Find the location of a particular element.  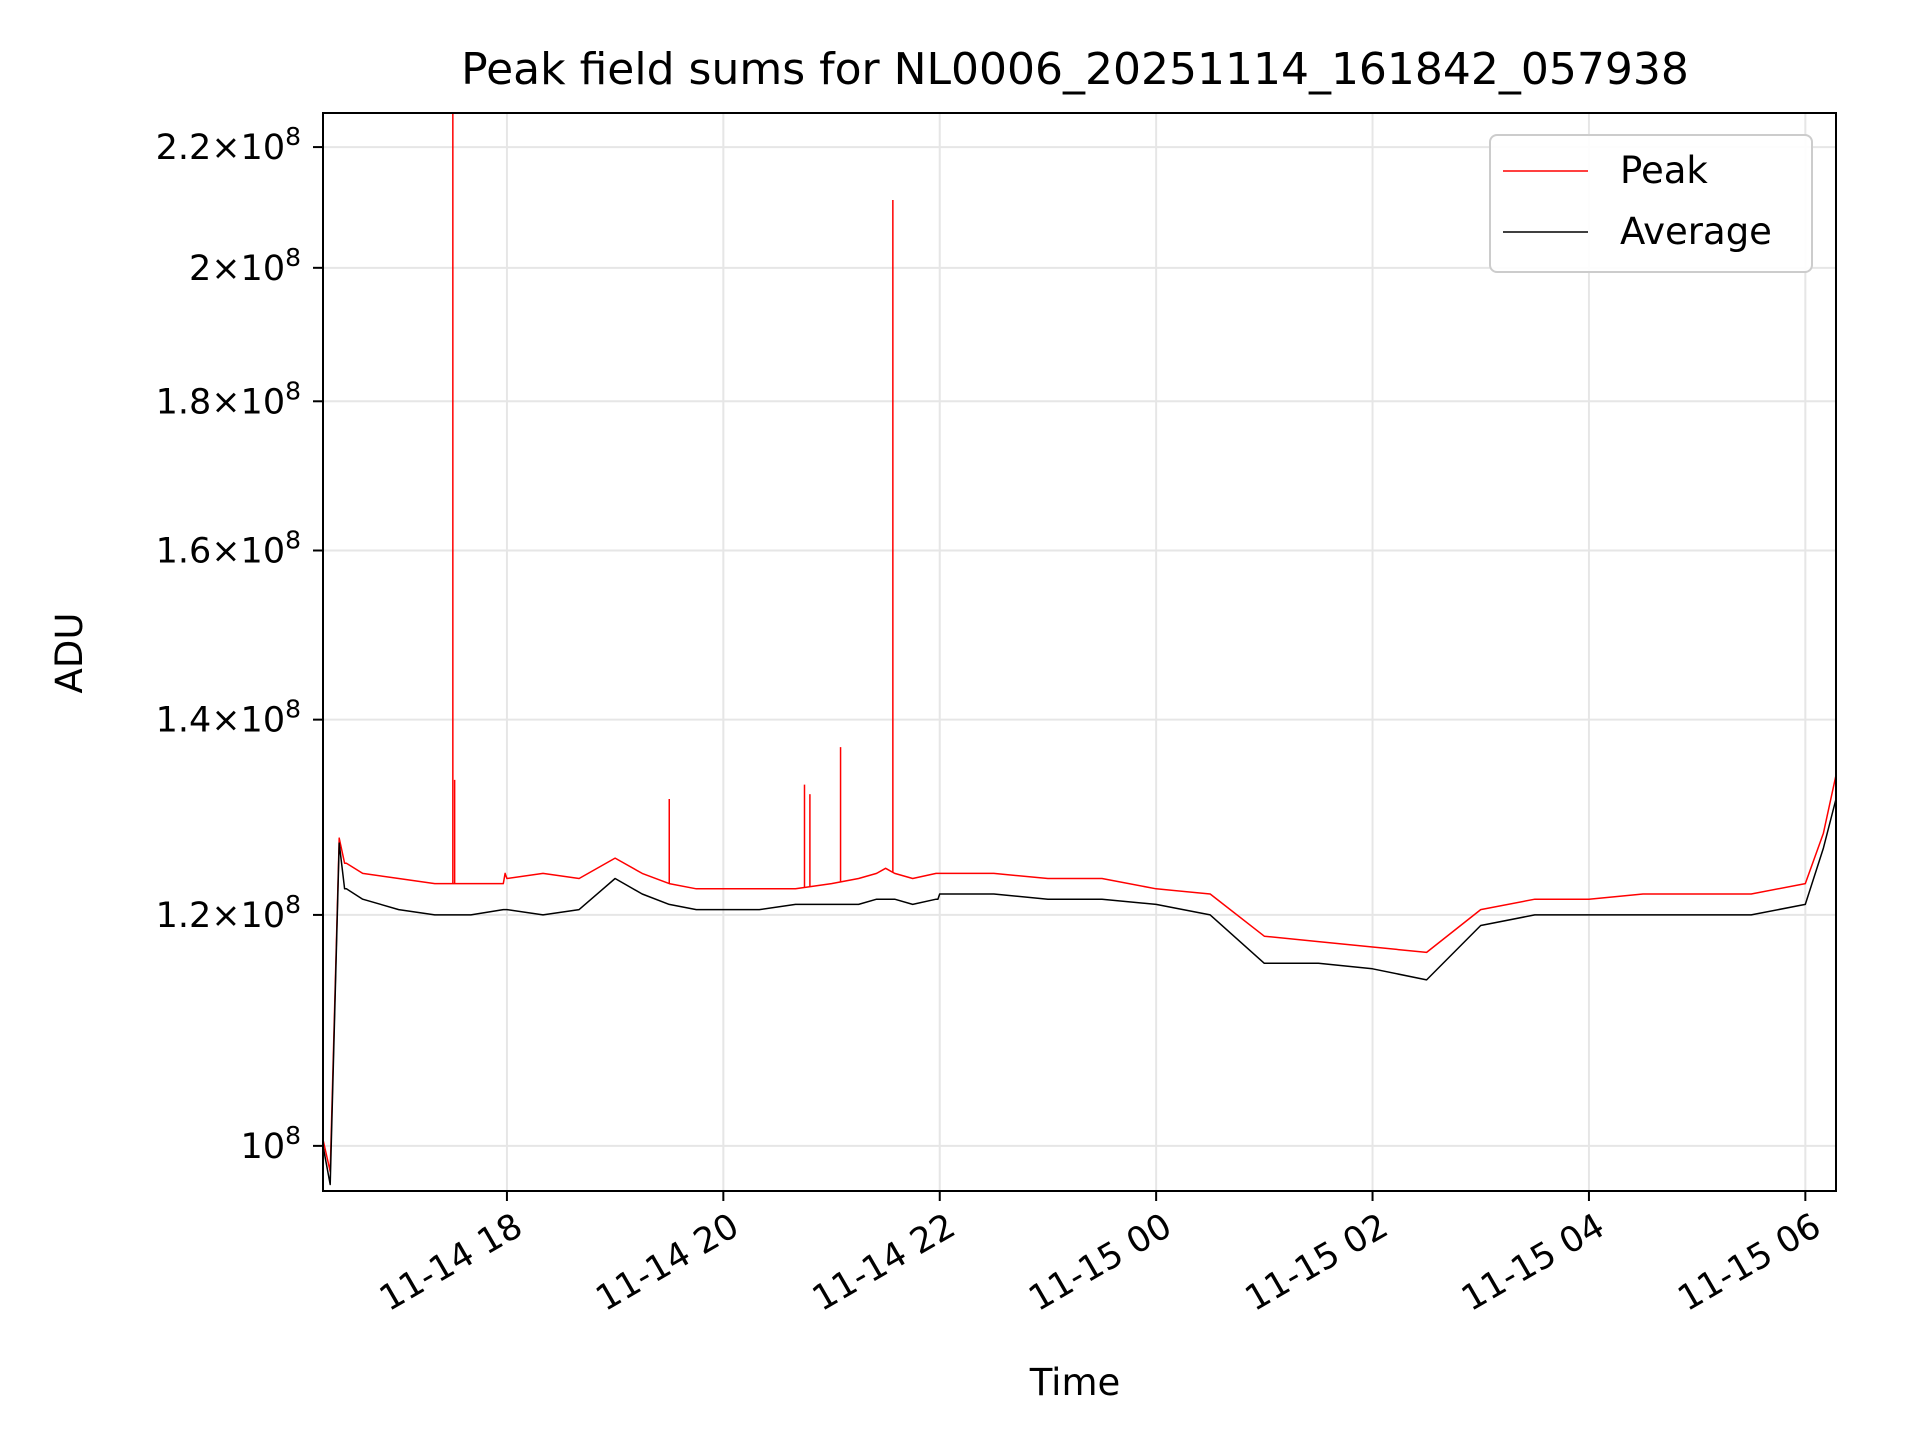

legend-box is located at coordinates (1651, 203).